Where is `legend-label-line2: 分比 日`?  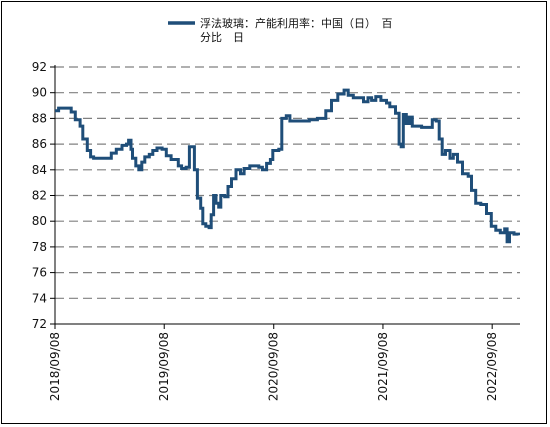 legend-label-line2: 分比 日 is located at coordinates (222, 37).